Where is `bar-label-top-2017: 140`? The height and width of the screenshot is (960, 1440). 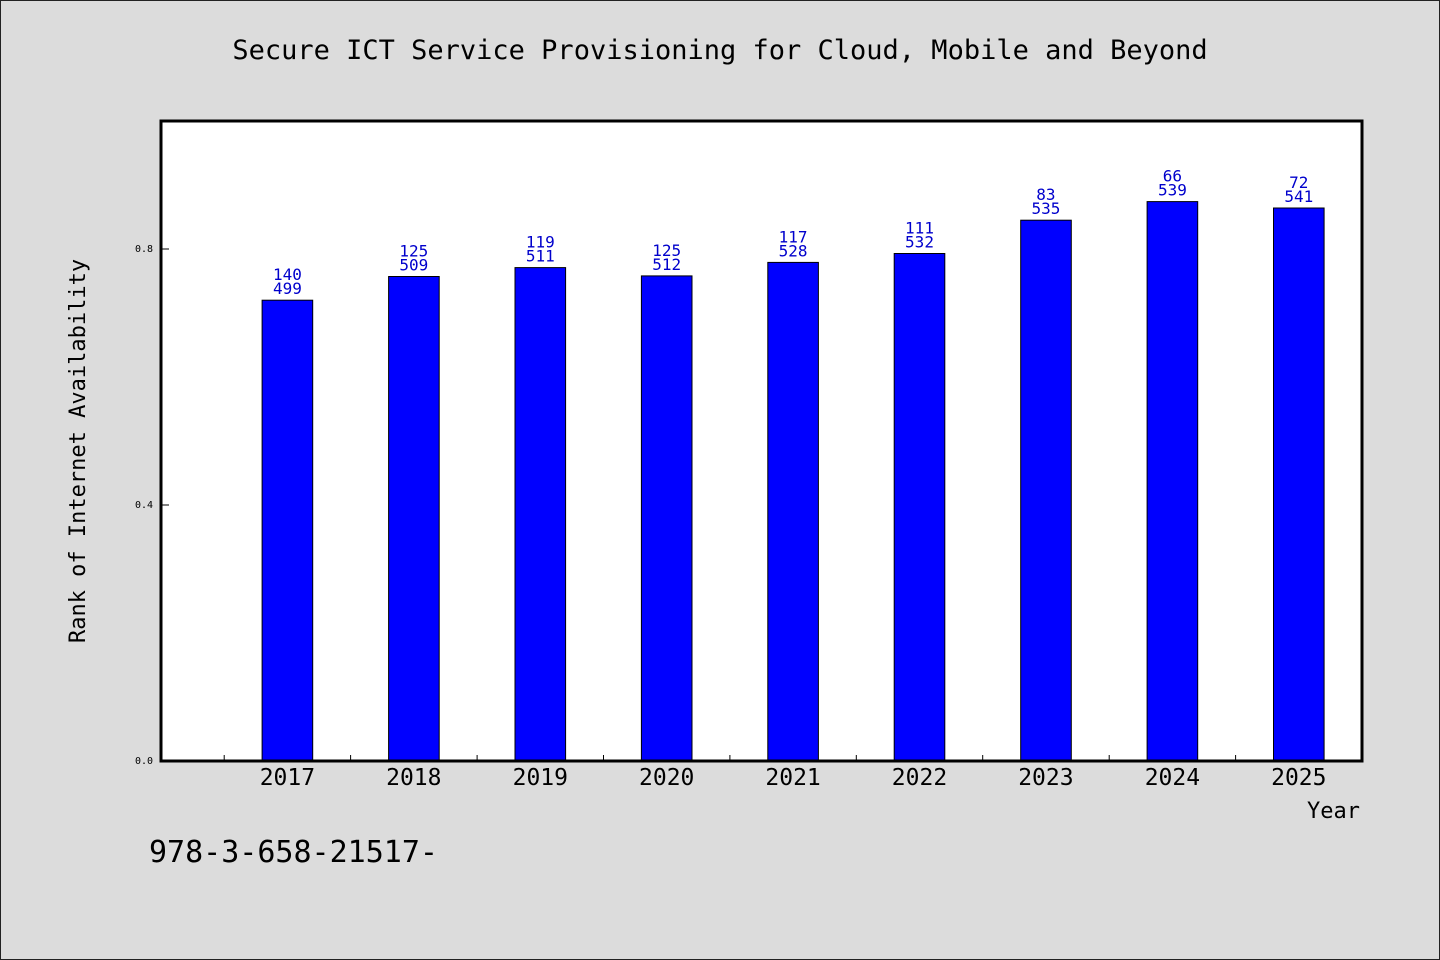
bar-label-top-2017: 140 is located at coordinates (287, 274).